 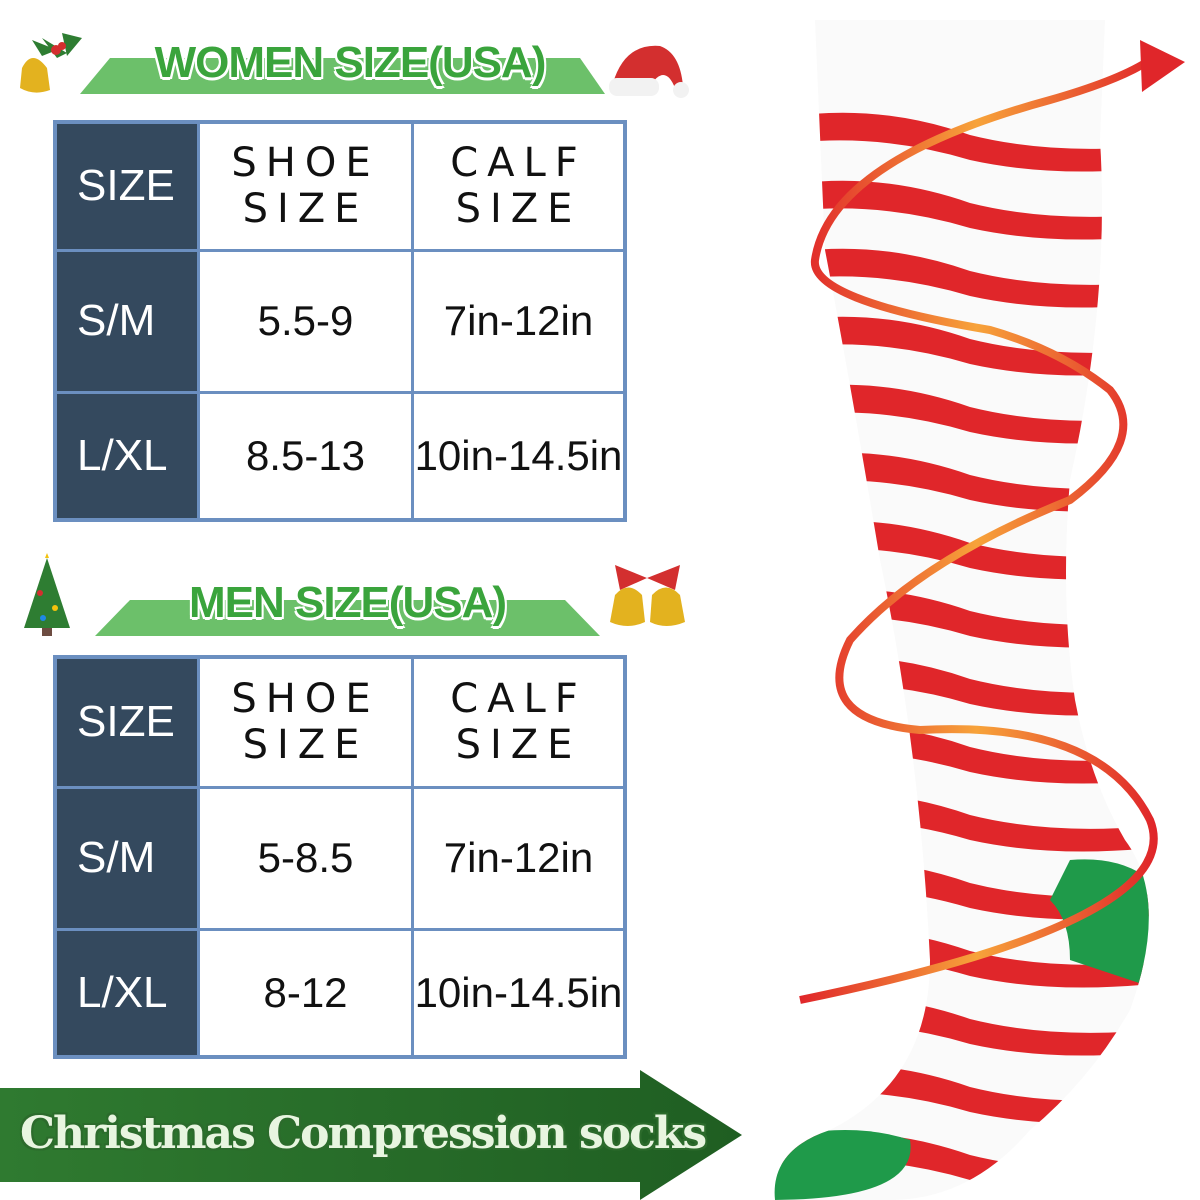 I want to click on banner-text: Christmas Compression socks, so click(x=363, y=1133).